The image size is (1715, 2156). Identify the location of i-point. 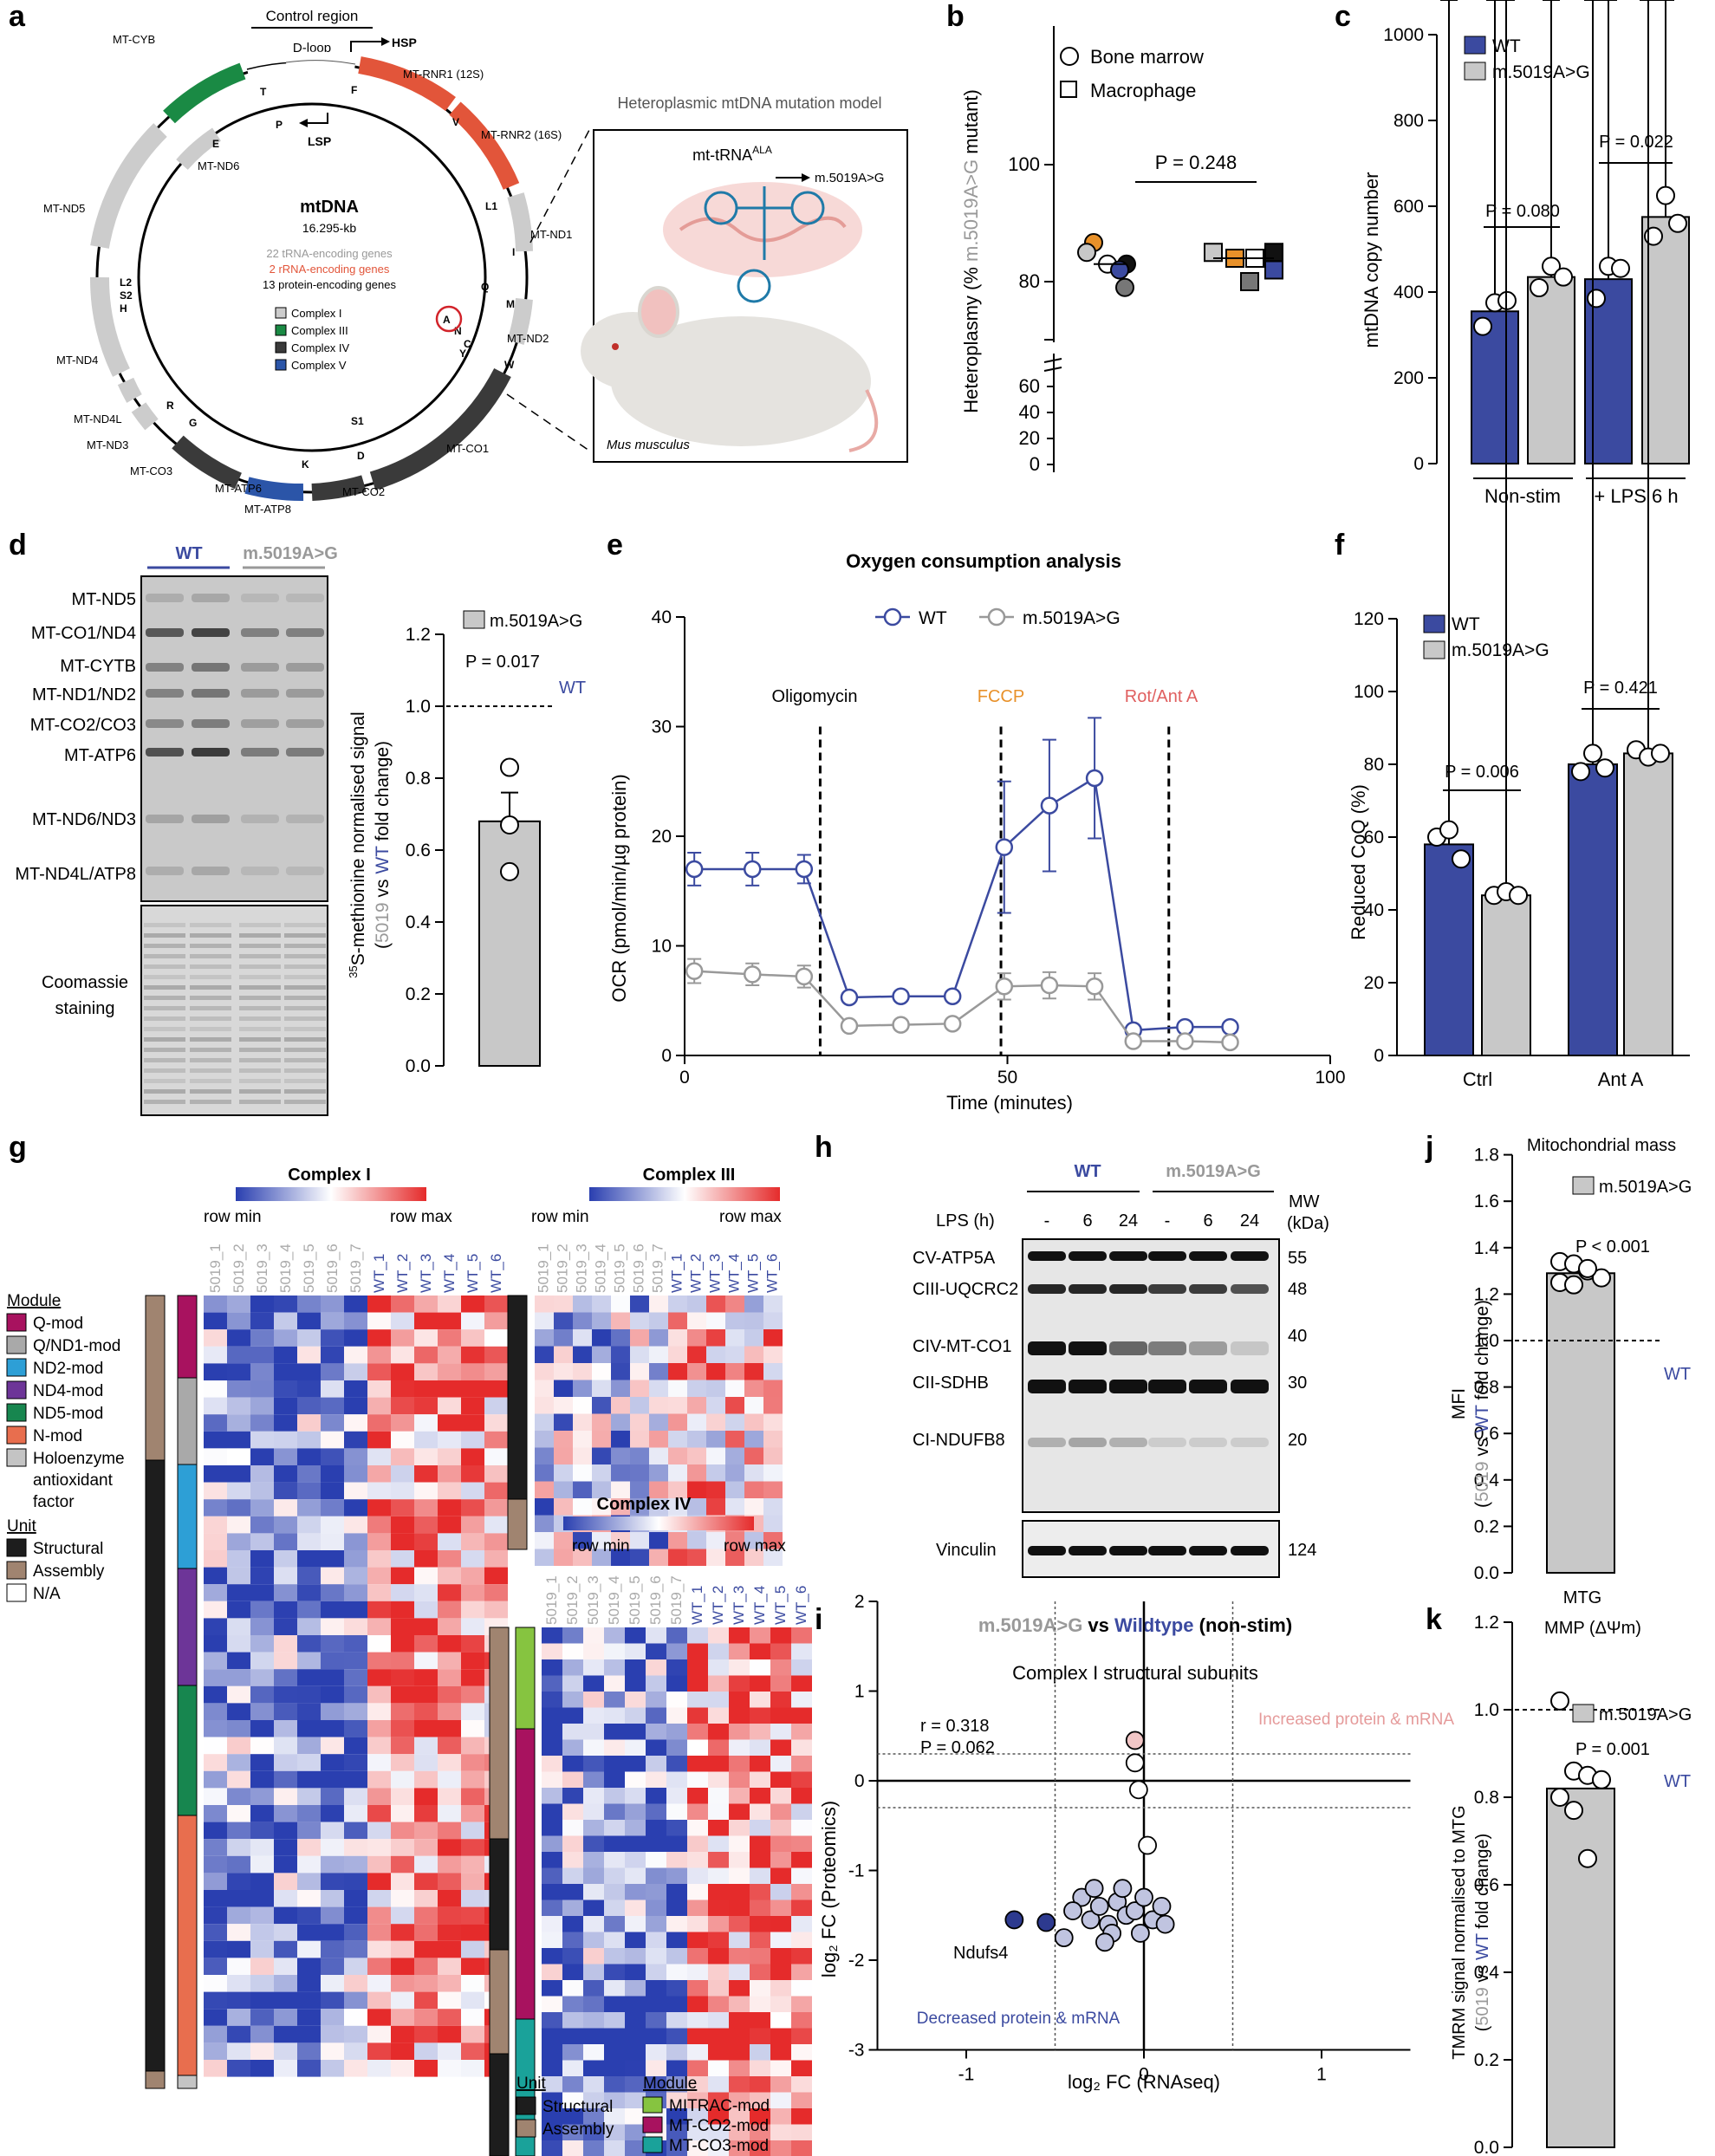
(1140, 1933).